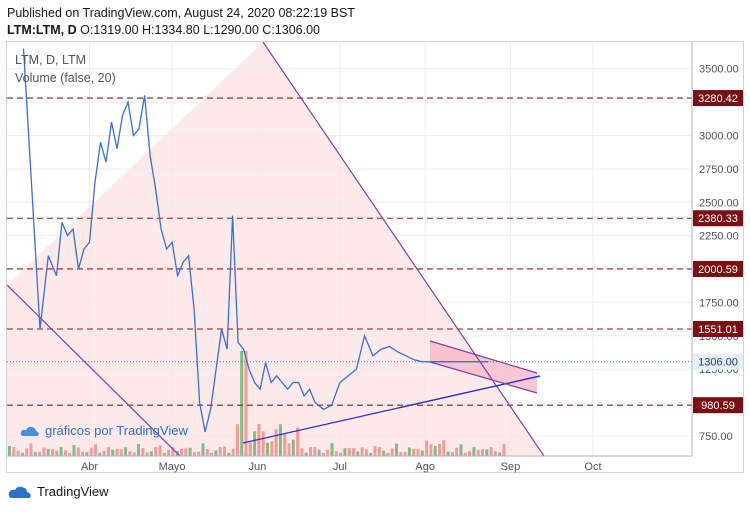 The height and width of the screenshot is (512, 750). What do you see at coordinates (58, 491) in the screenshot?
I see `footer-brand: TradingView` at bounding box center [58, 491].